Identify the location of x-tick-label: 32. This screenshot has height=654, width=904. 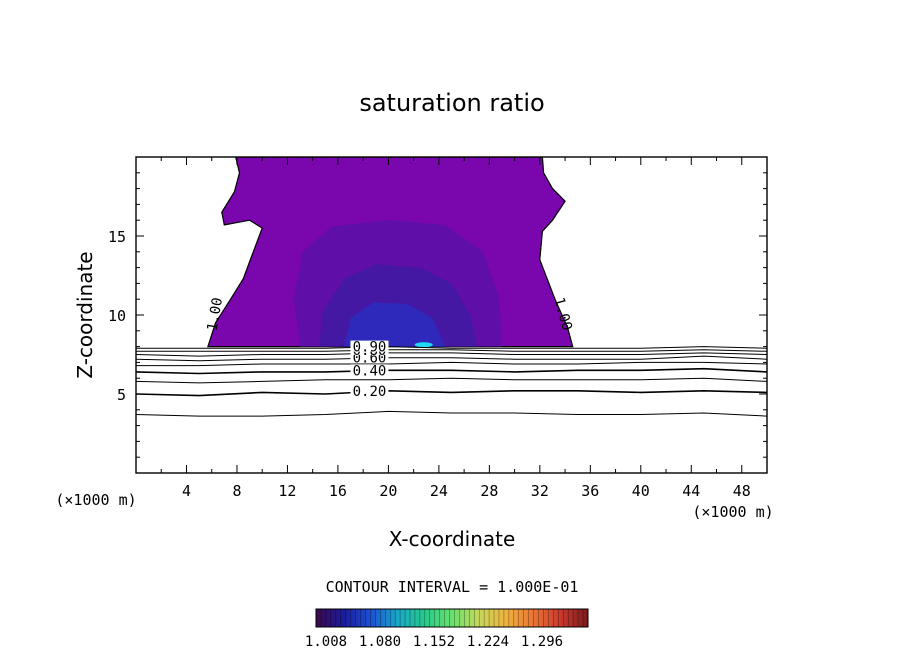
(540, 491).